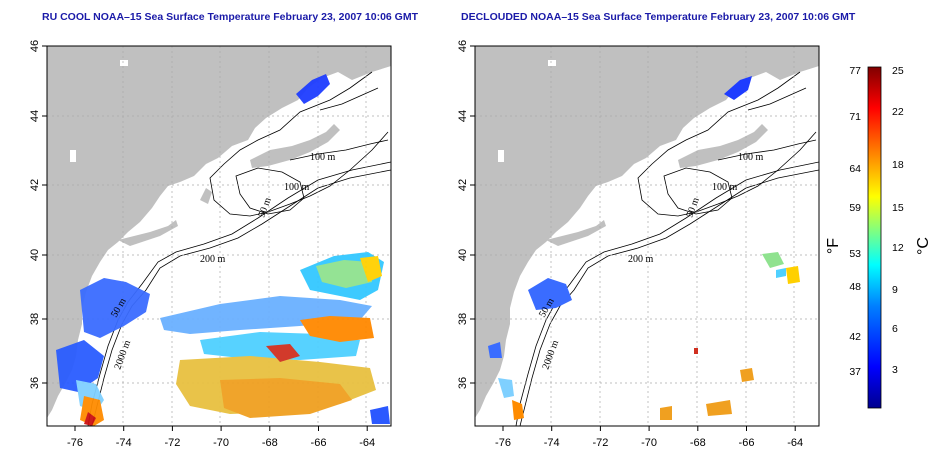 The image size is (950, 475). Describe the element at coordinates (898, 71) in the screenshot. I see `celsius-tick-label: 25` at that location.